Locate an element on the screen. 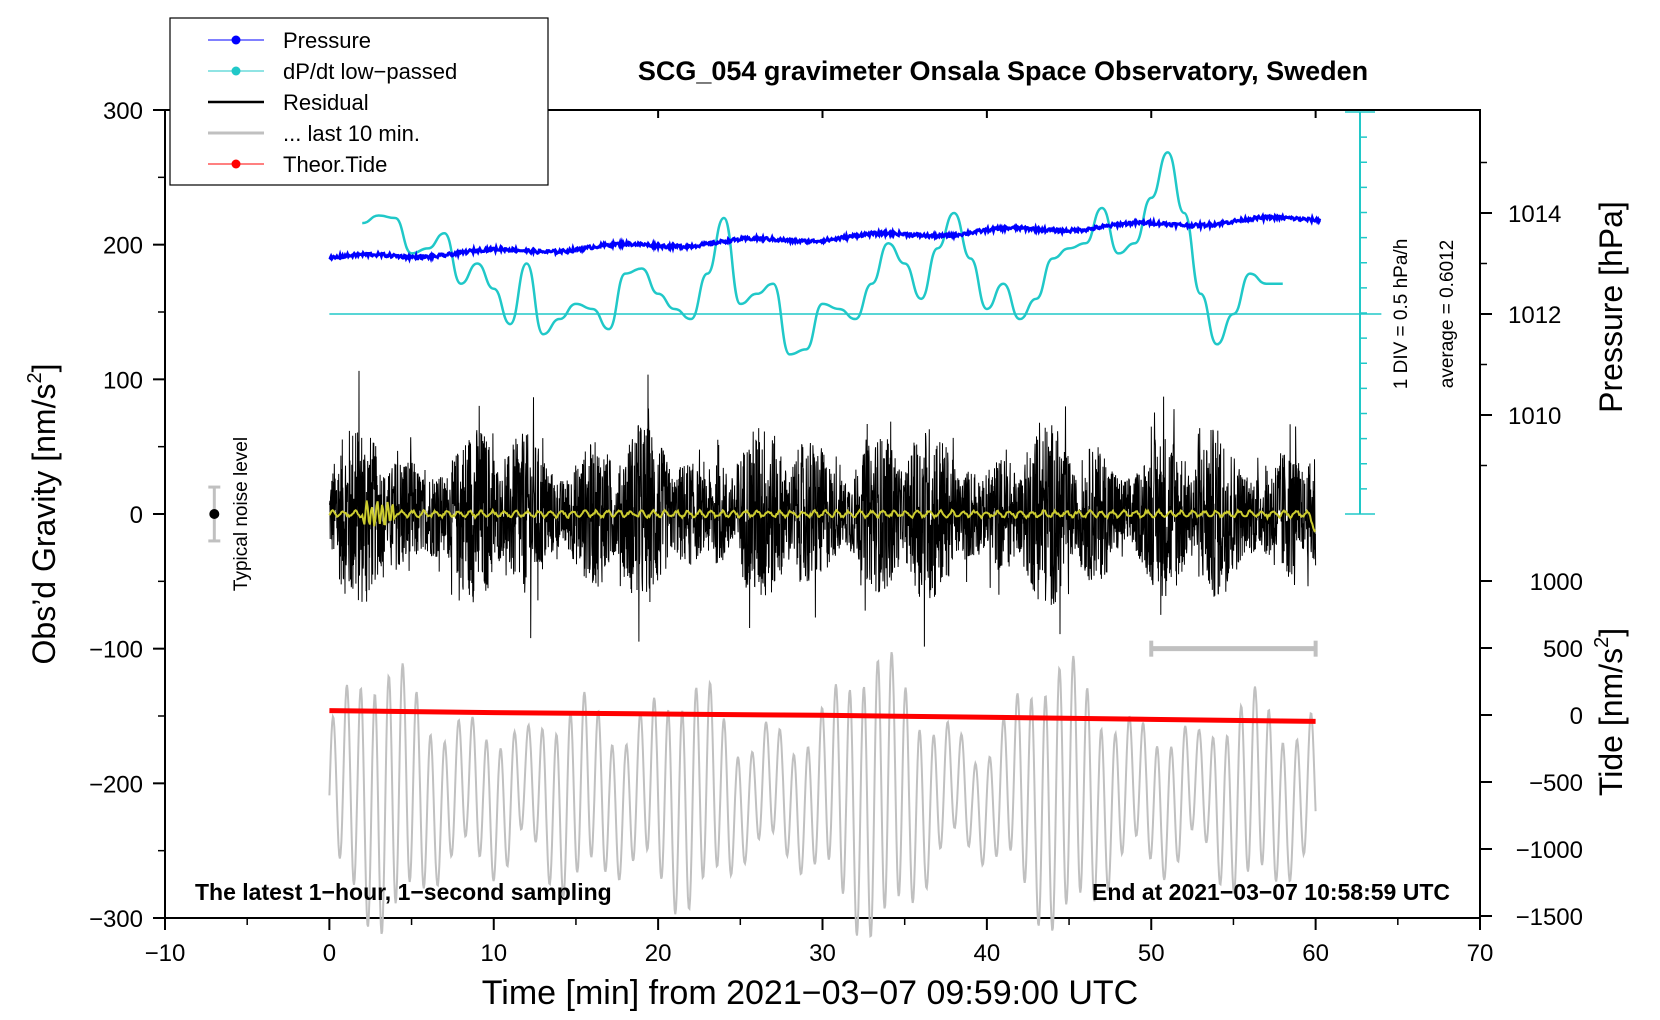 The height and width of the screenshot is (1020, 1660). annotation-end-time: End at 2021−03−07 10:58:59 UTC is located at coordinates (1271, 892).